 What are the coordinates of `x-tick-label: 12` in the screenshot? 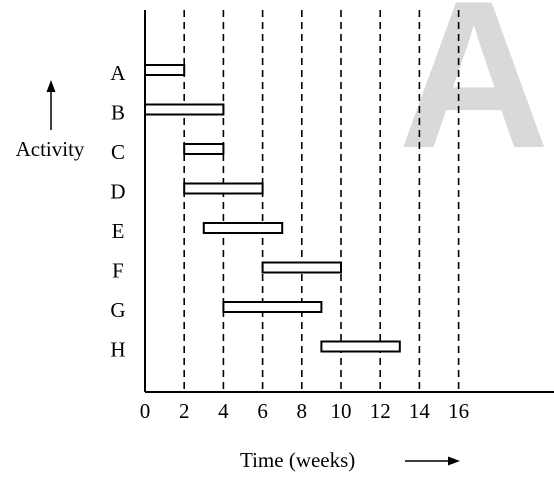 It's located at (380, 411).